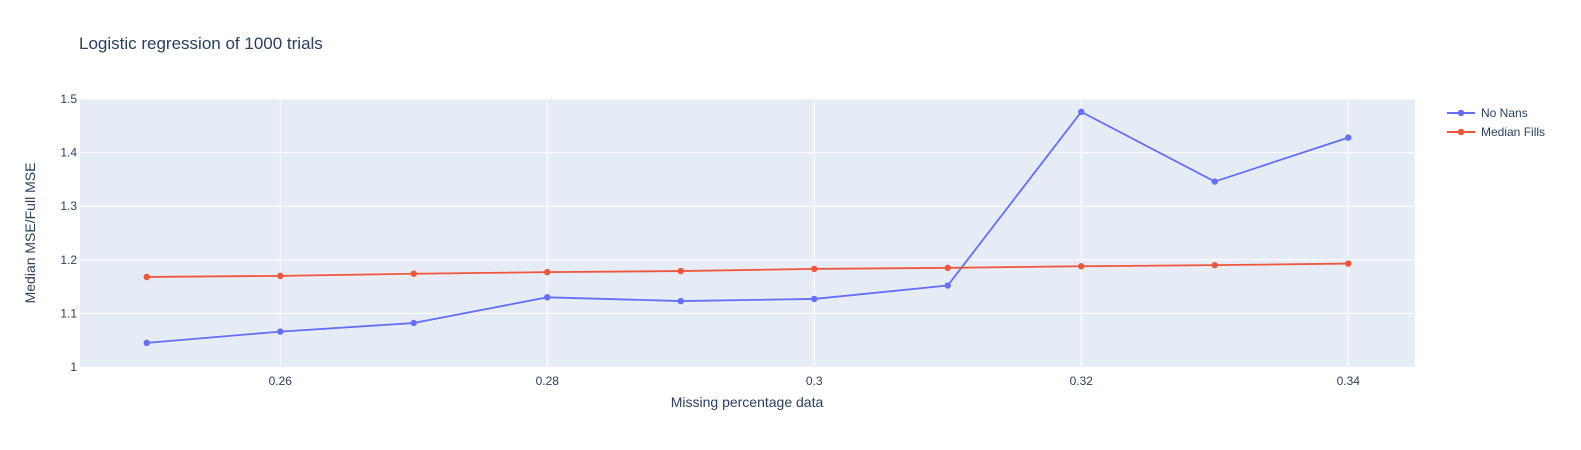 This screenshot has height=450, width=1581. I want to click on legend-label: Median Fills, so click(1513, 132).